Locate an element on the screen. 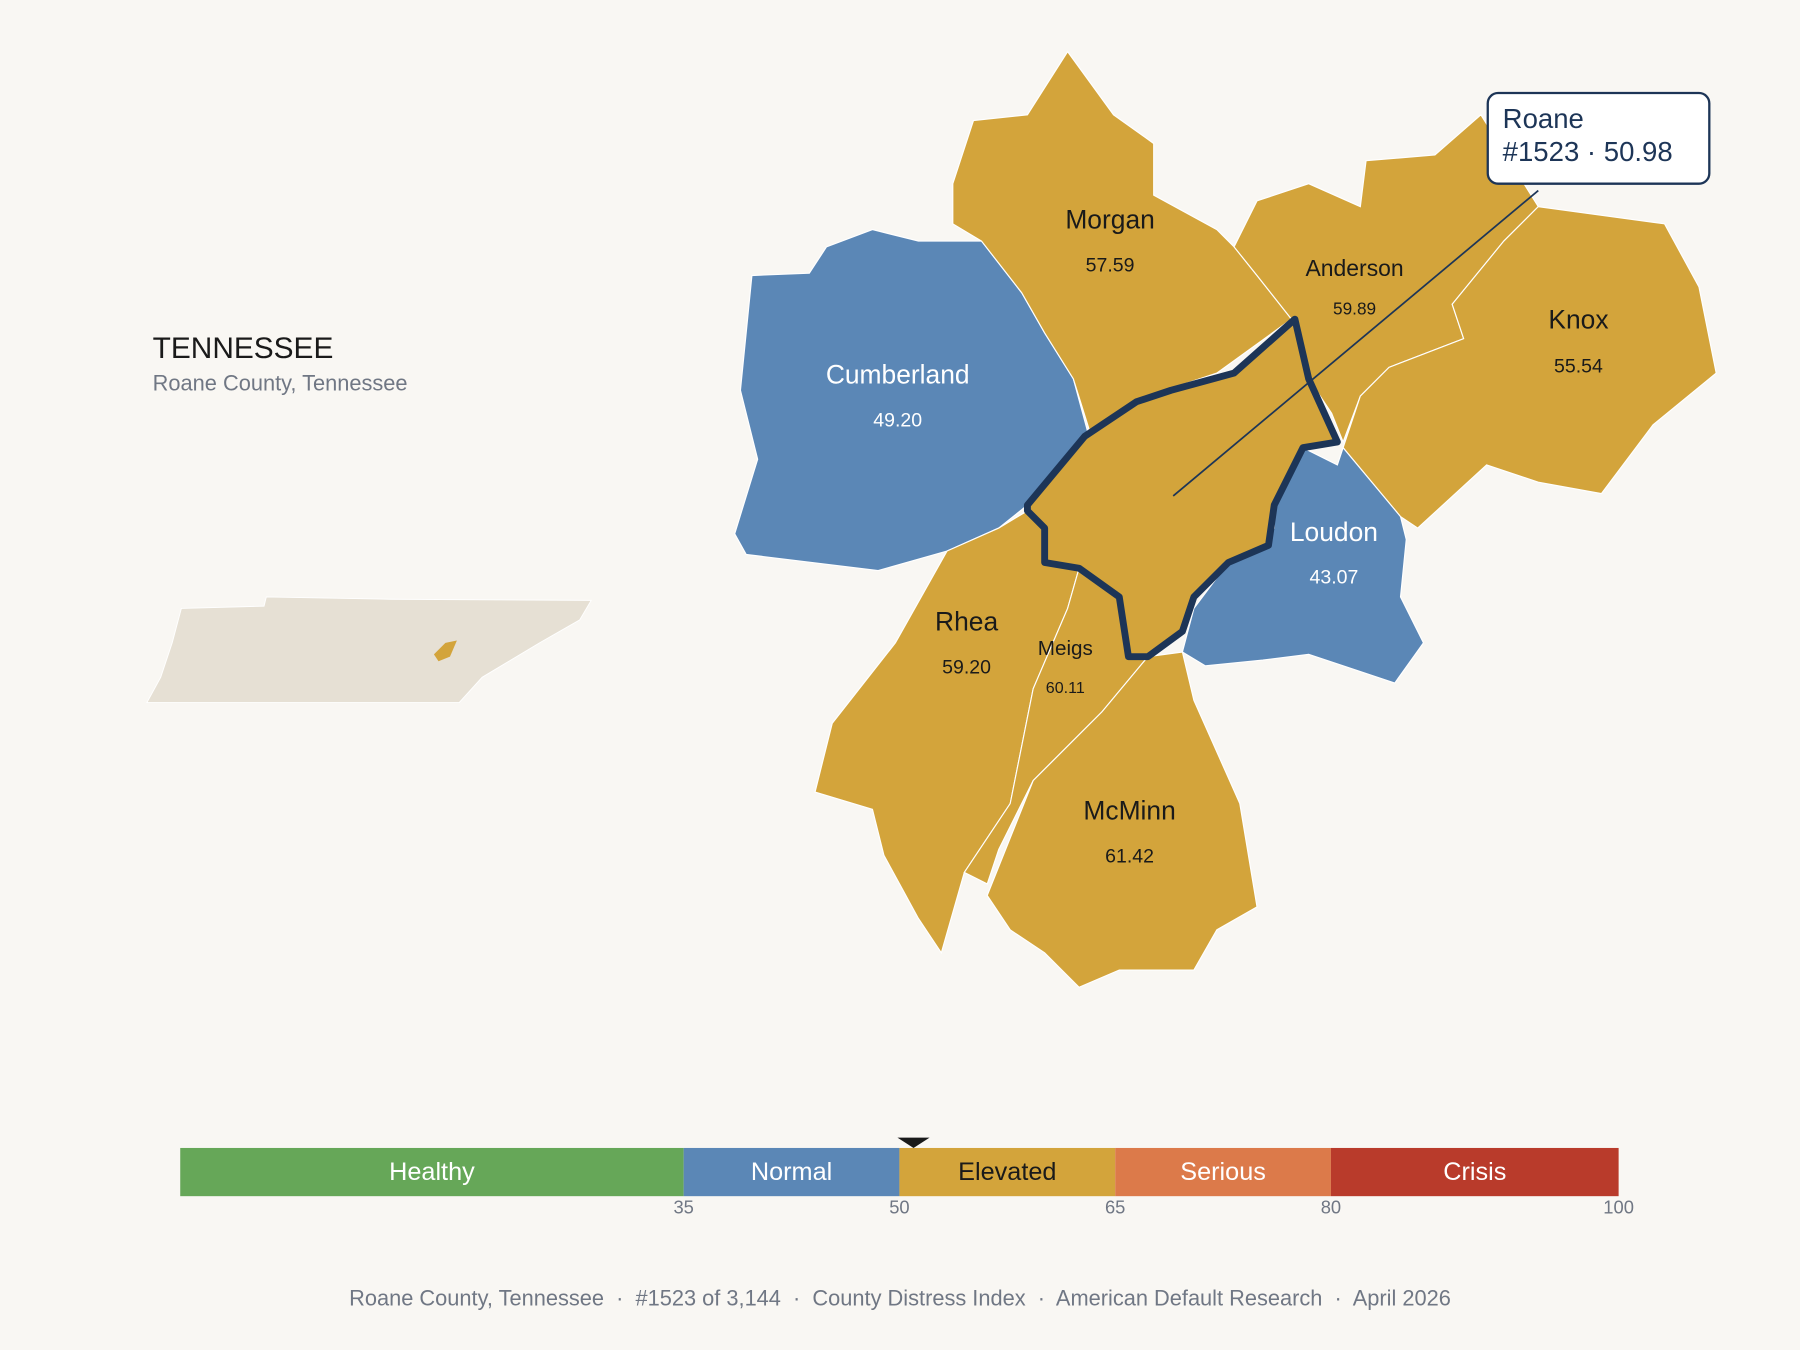  scale-tick-label: 65 is located at coordinates (1115, 1207).